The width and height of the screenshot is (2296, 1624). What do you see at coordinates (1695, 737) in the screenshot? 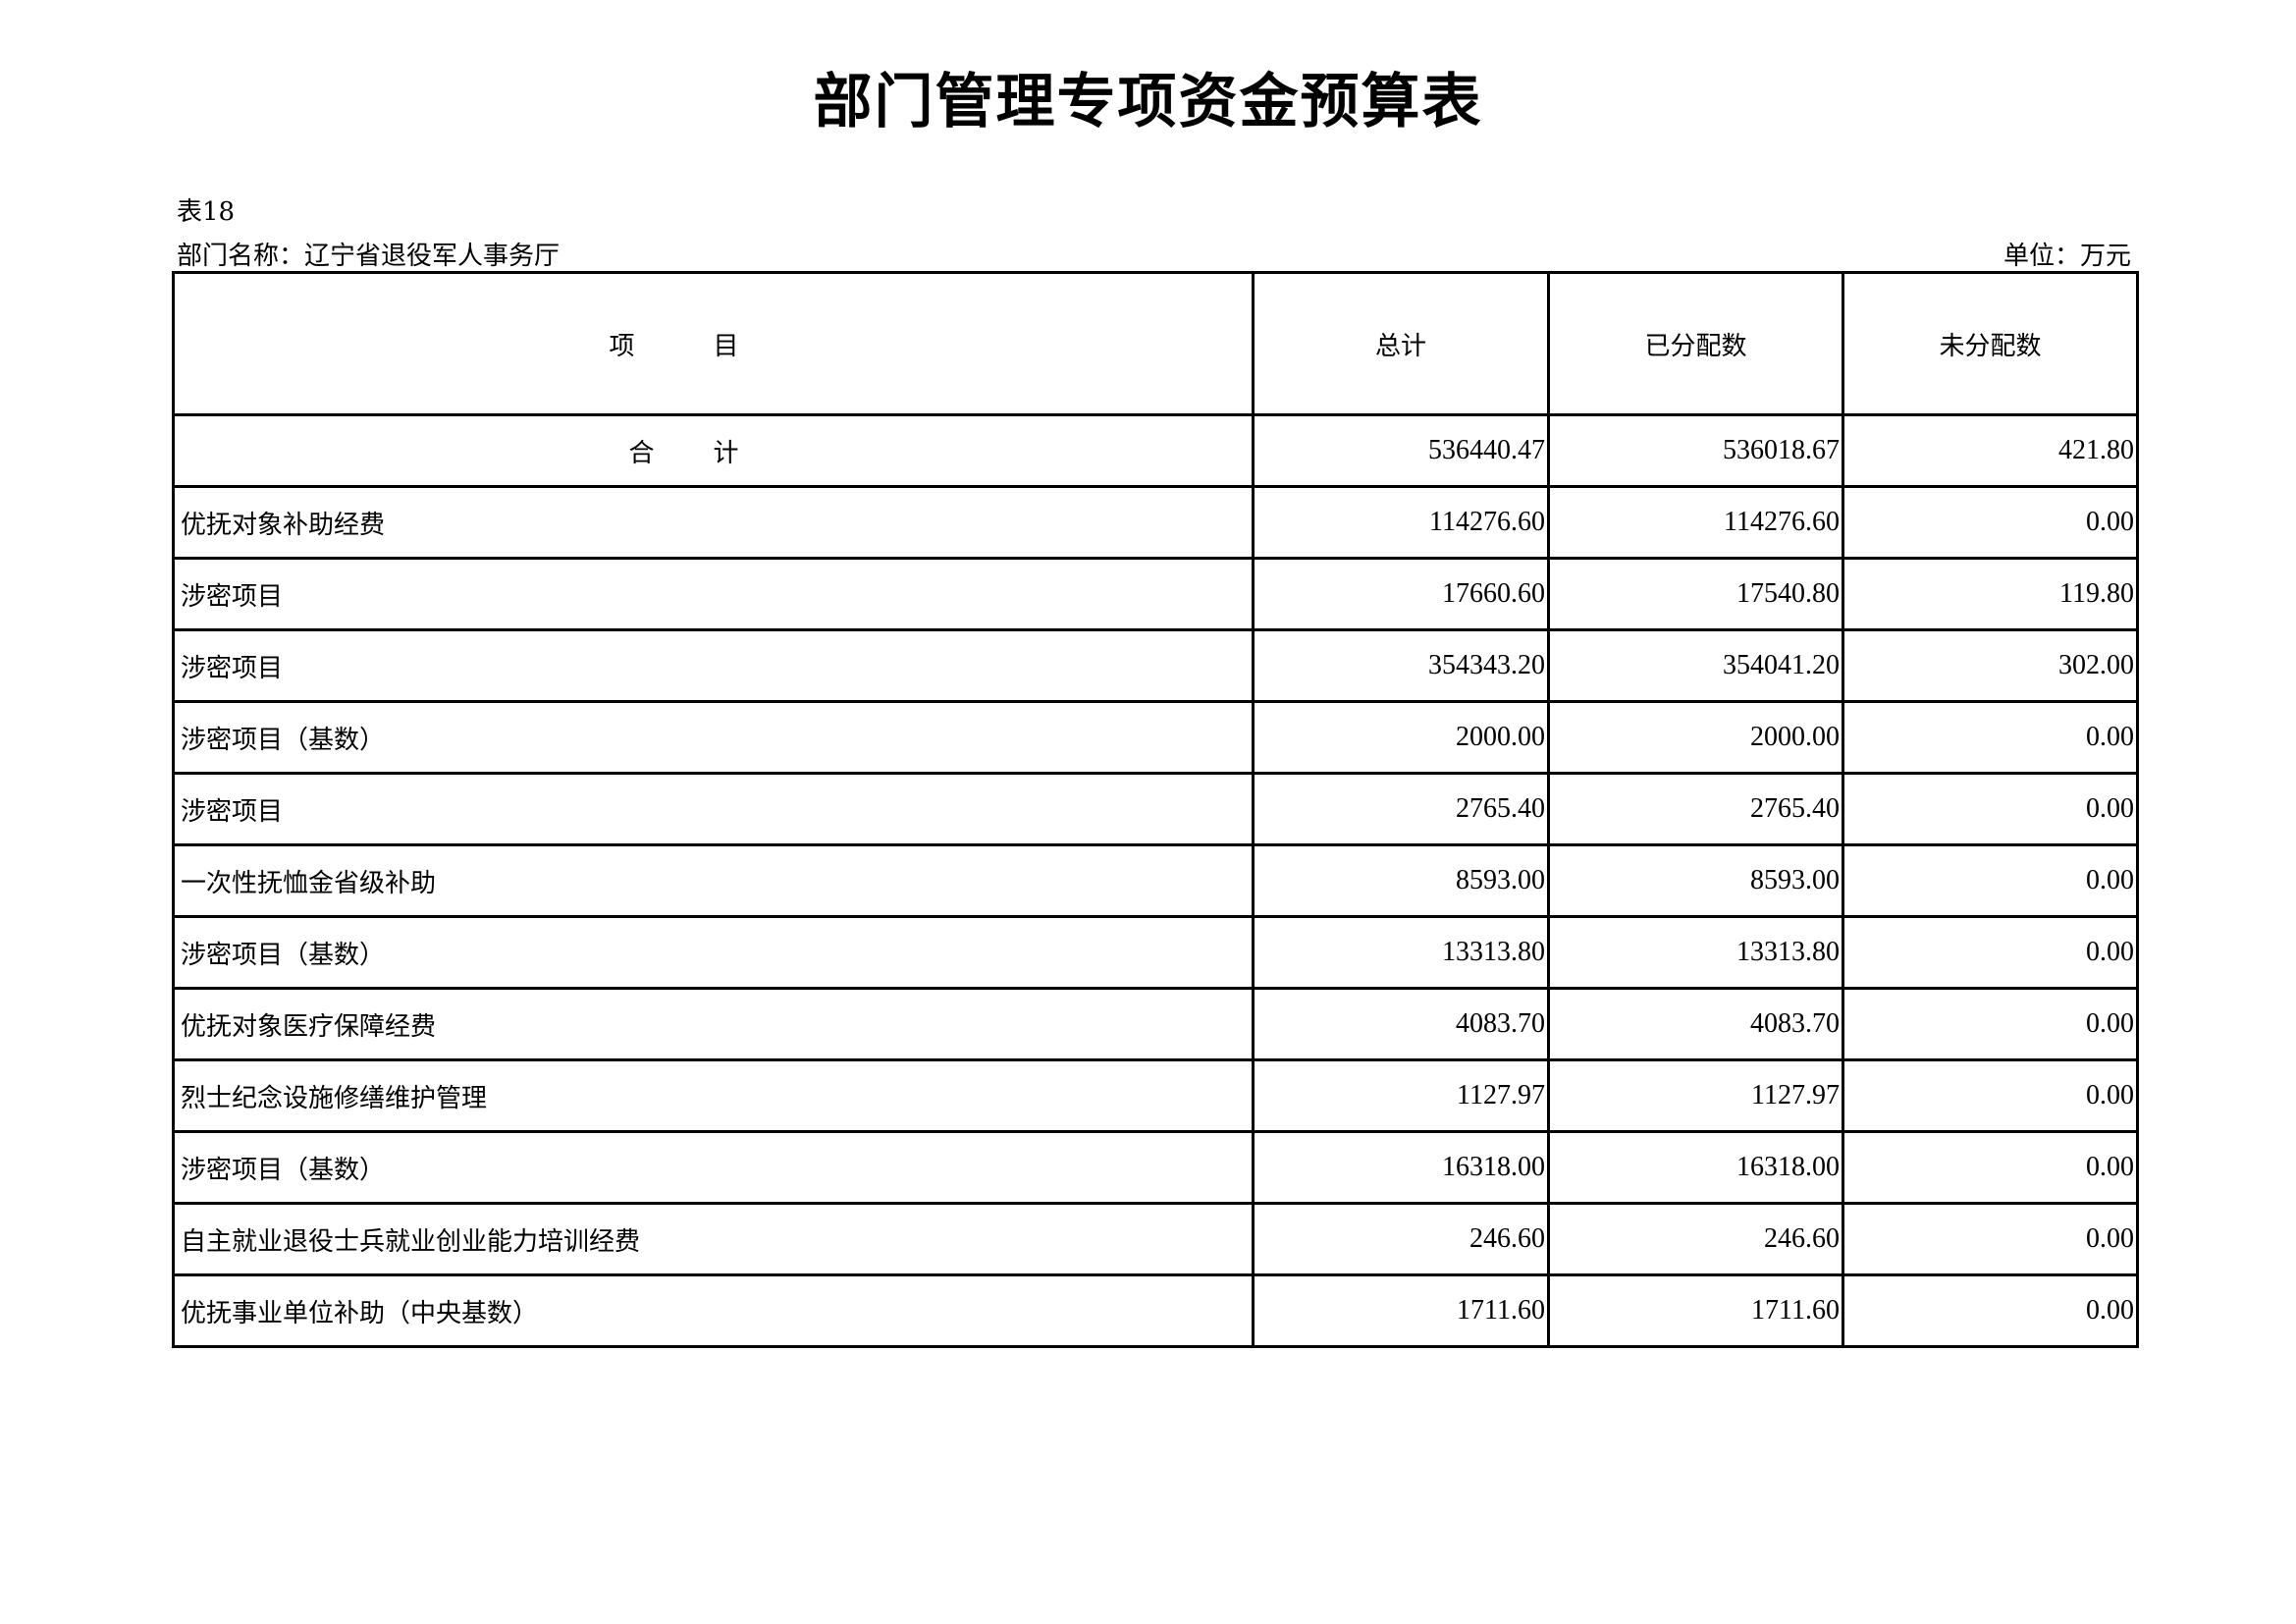
I see `row-allocated: 2000.00` at bounding box center [1695, 737].